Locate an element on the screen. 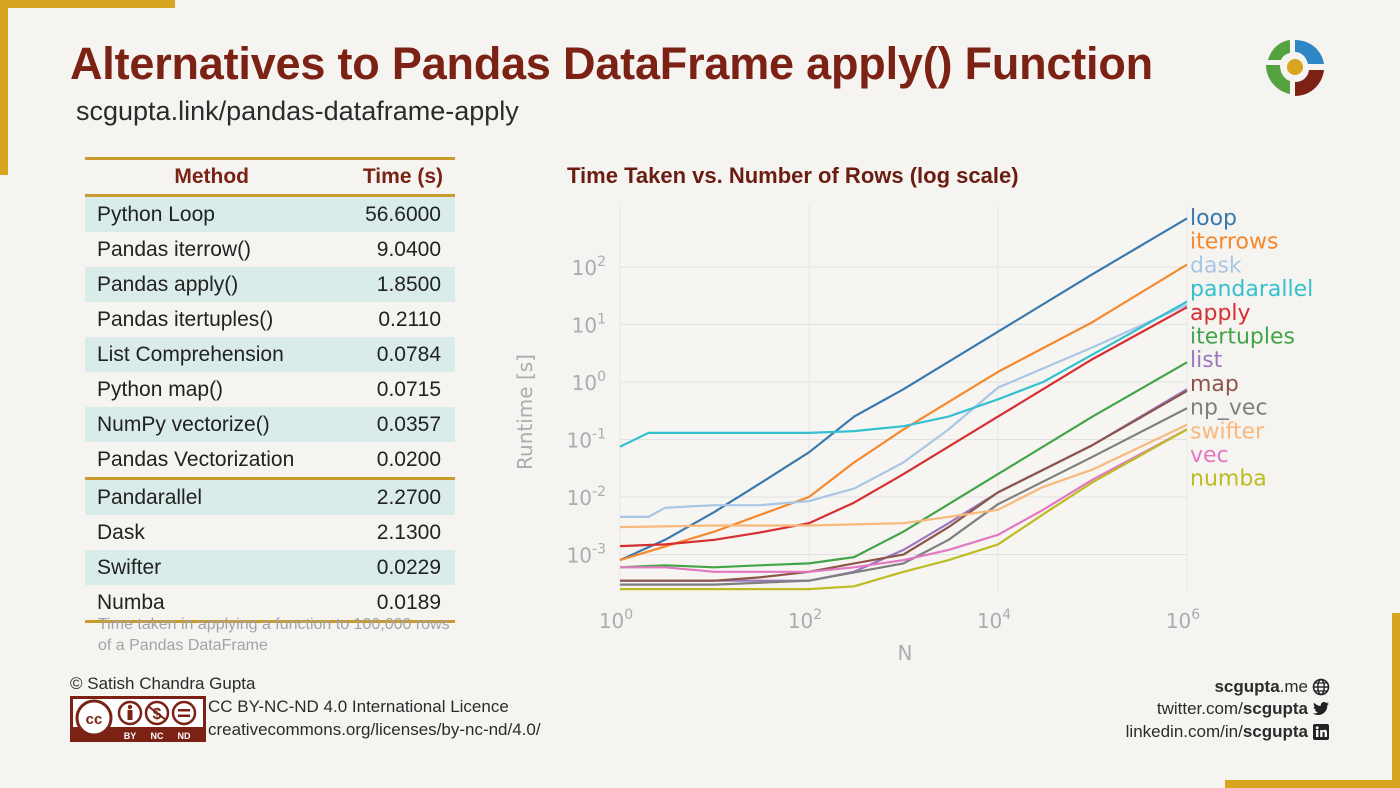 The height and width of the screenshot is (788, 1400). series-line-itertuples is located at coordinates (903, 465).